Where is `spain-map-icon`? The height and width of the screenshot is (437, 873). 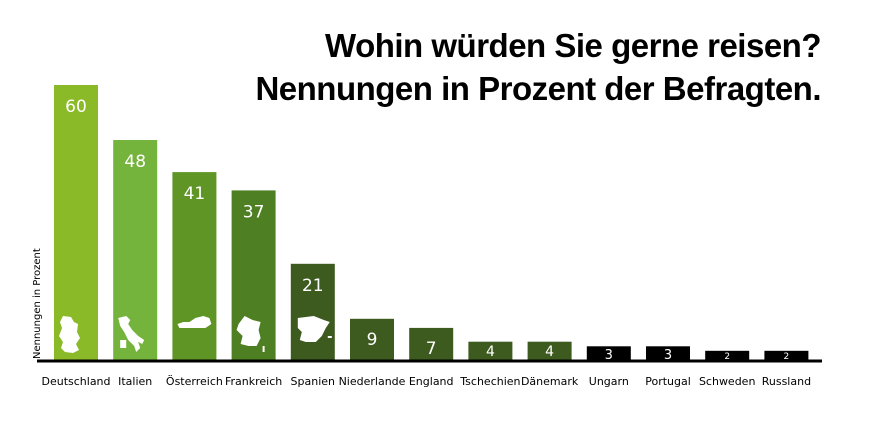 spain-map-icon is located at coordinates (314, 329).